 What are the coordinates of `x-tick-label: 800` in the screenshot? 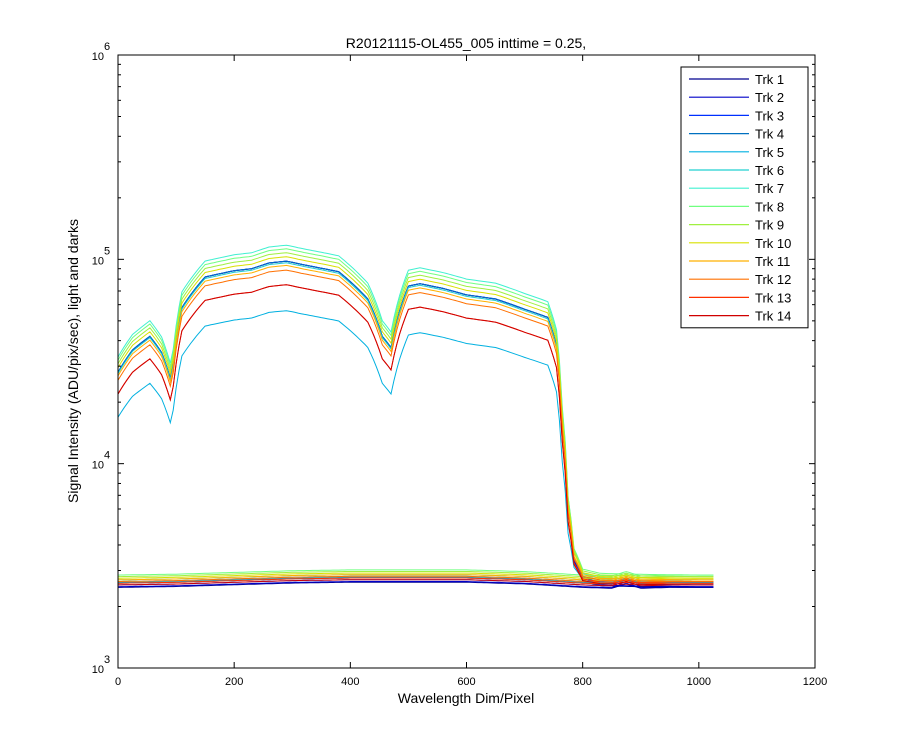 It's located at (582, 682).